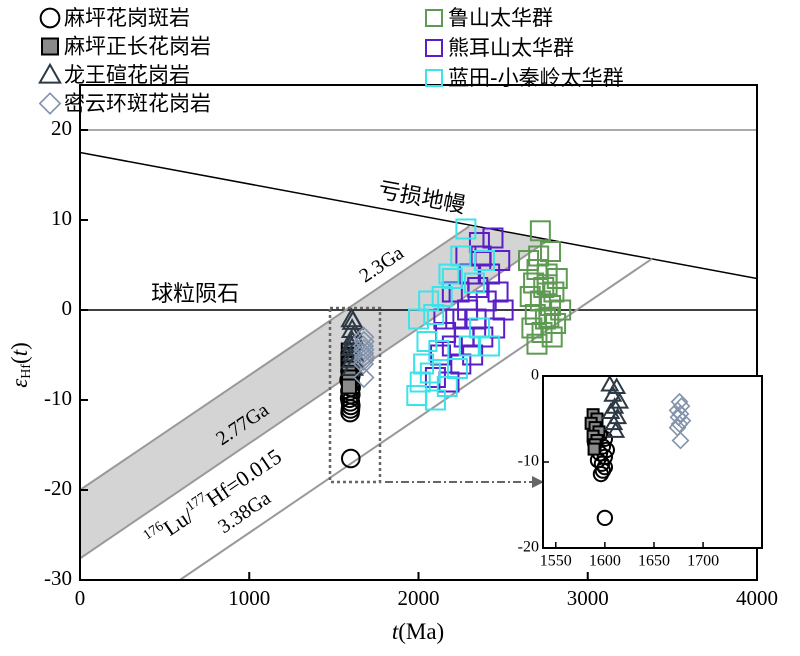 This screenshot has width=800, height=656. I want to click on inset-x-tick-label: 1700, so click(703, 561).